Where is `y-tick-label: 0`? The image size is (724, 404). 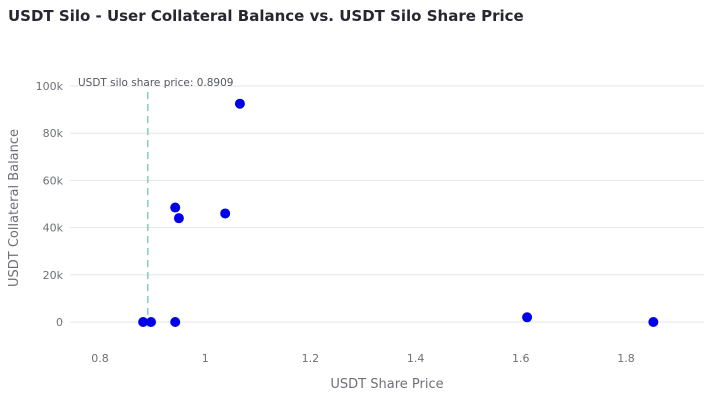
y-tick-label: 0 is located at coordinates (59, 322).